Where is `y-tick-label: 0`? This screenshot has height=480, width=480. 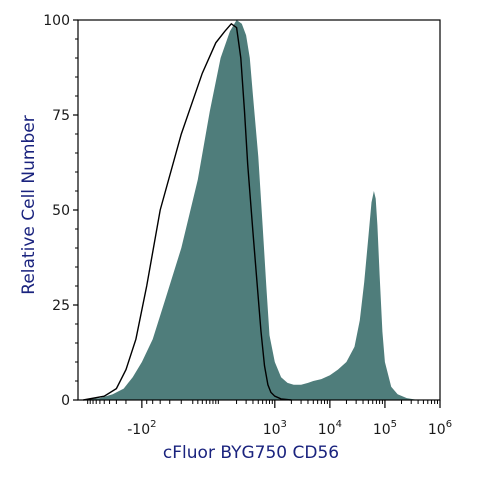
y-tick-label: 0 is located at coordinates (65, 401).